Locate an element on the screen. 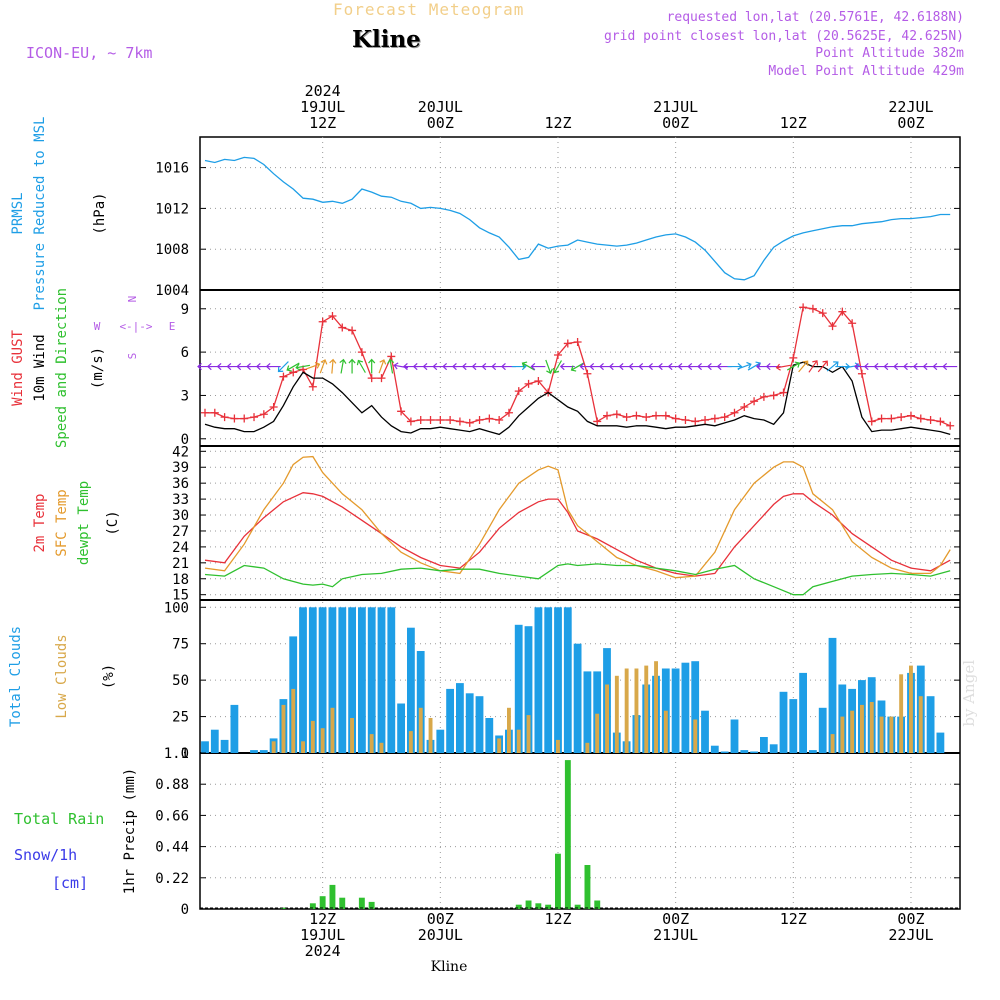 The width and height of the screenshot is (1000, 1000). time-label-top: 00Z is located at coordinates (675, 123).